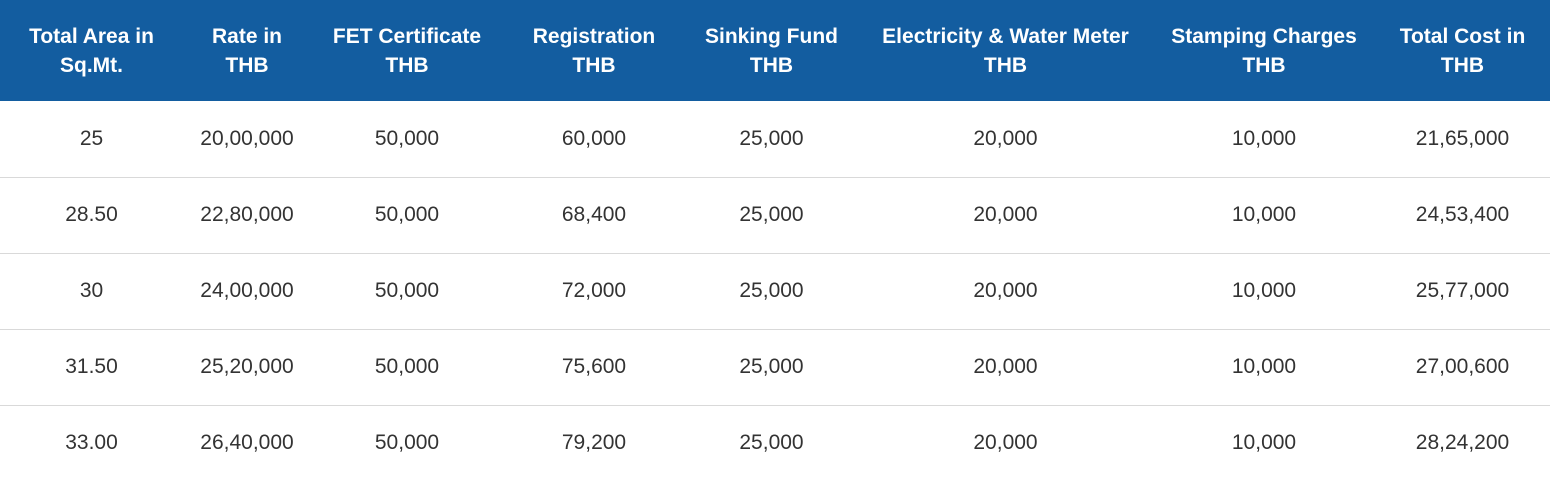  What do you see at coordinates (594, 214) in the screenshot?
I see `cell-registration: 68,400` at bounding box center [594, 214].